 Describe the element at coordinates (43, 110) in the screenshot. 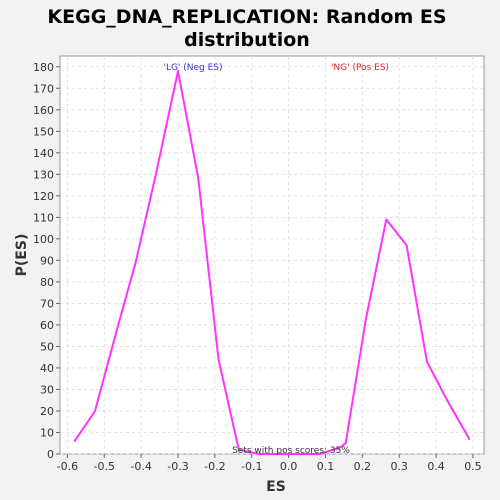

I see `y-tick-label: 160` at that location.